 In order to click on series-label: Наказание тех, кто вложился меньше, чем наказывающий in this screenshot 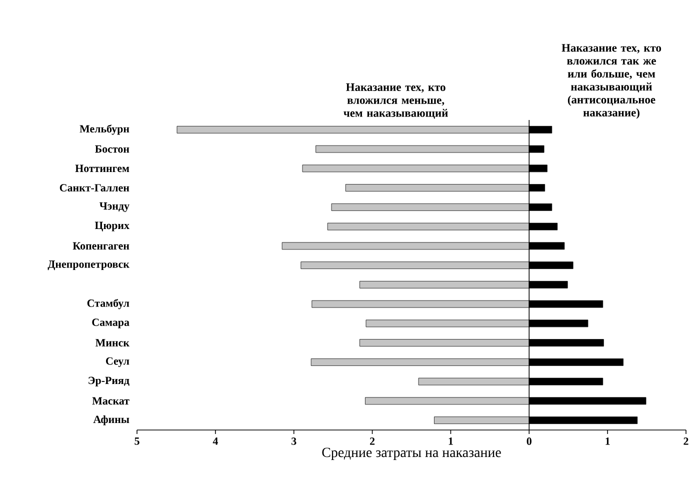, I will do `click(396, 101)`.